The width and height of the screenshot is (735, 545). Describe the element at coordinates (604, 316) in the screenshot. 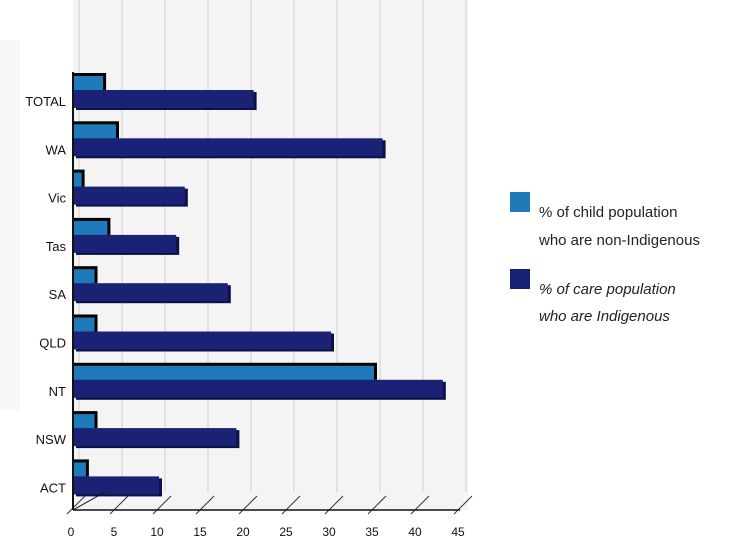

I see `legend-label-indigenous-line2: who are Indigenous` at that location.